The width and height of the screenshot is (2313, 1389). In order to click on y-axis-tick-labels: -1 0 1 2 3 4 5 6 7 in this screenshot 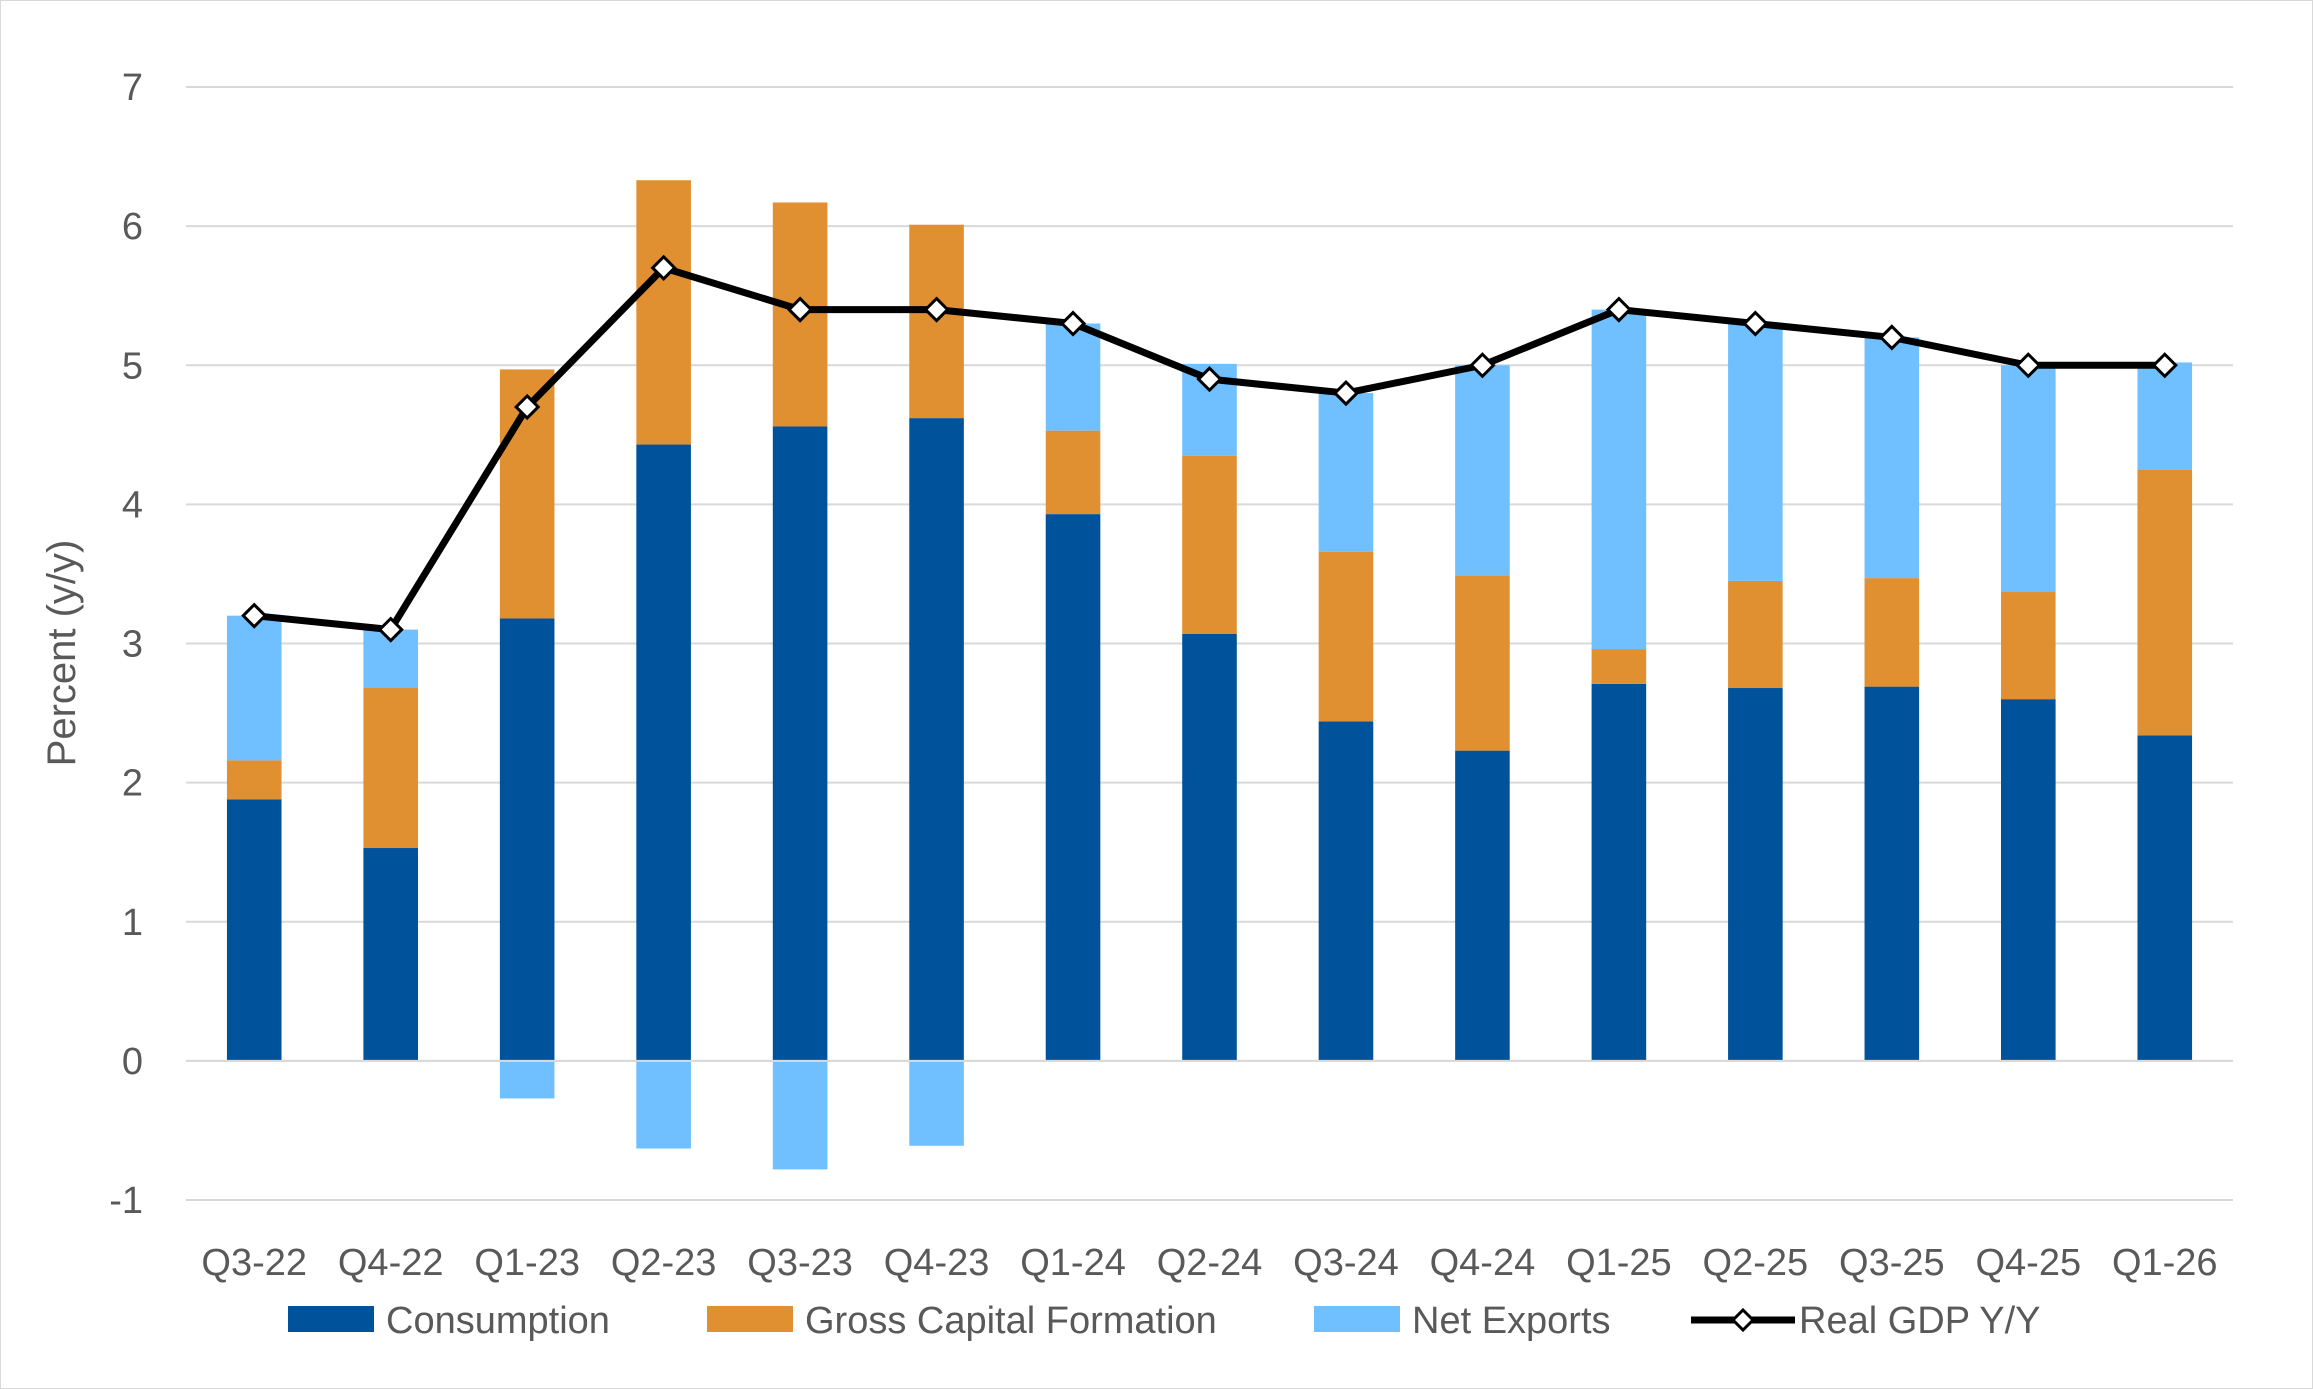, I will do `click(126, 644)`.